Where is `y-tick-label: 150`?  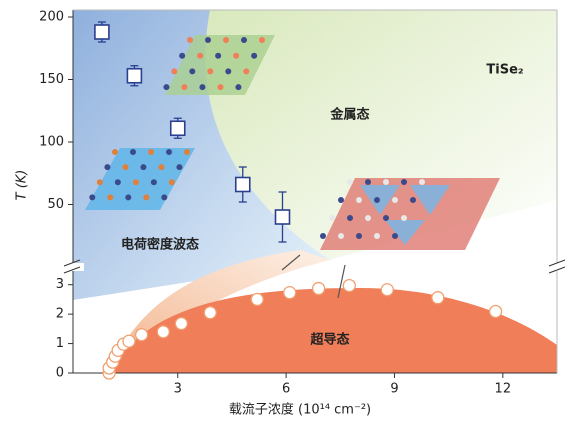 y-tick-label: 150 is located at coordinates (51, 79).